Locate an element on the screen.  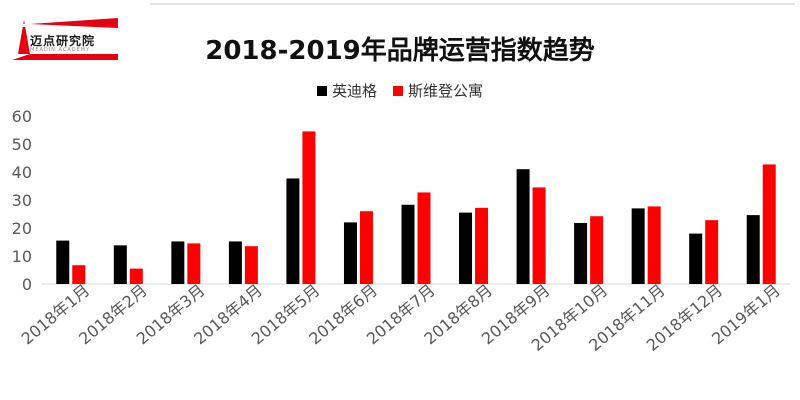
meadin-logo is located at coordinates (65, 39).